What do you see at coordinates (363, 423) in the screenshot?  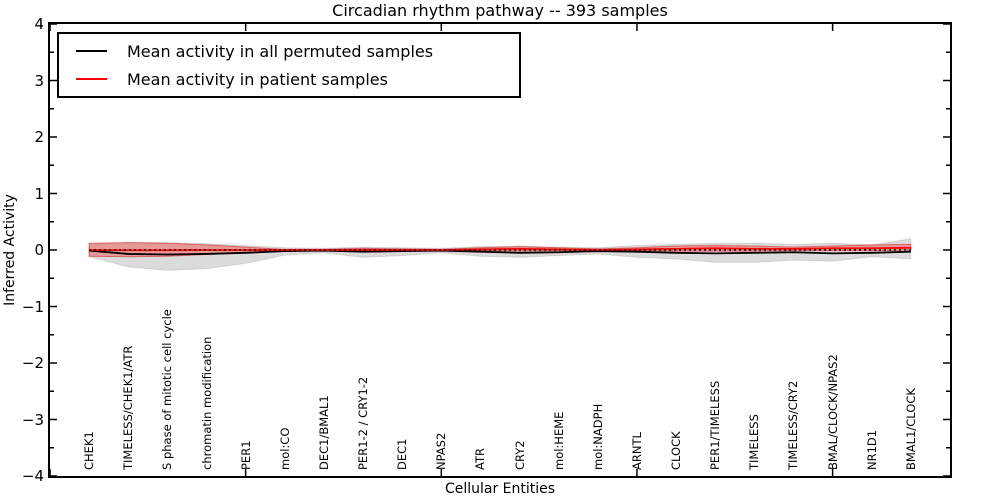 I see `x-category-label: PER1-2 / CRY1-2` at bounding box center [363, 423].